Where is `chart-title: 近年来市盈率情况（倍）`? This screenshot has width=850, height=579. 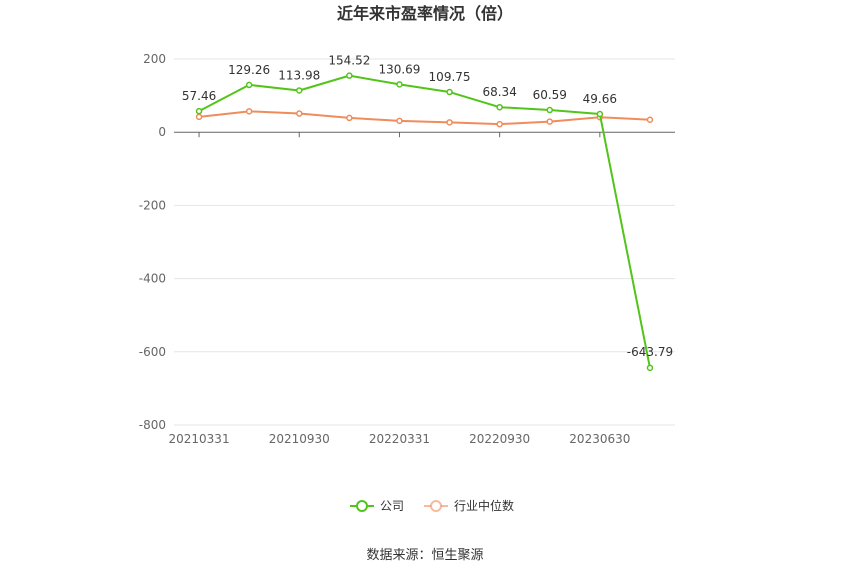
chart-title: 近年来市盈率情况（倍） is located at coordinates (425, 13).